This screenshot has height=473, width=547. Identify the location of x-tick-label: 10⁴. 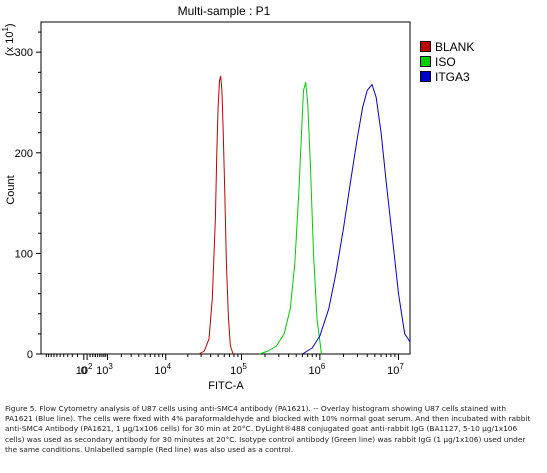
(162, 369).